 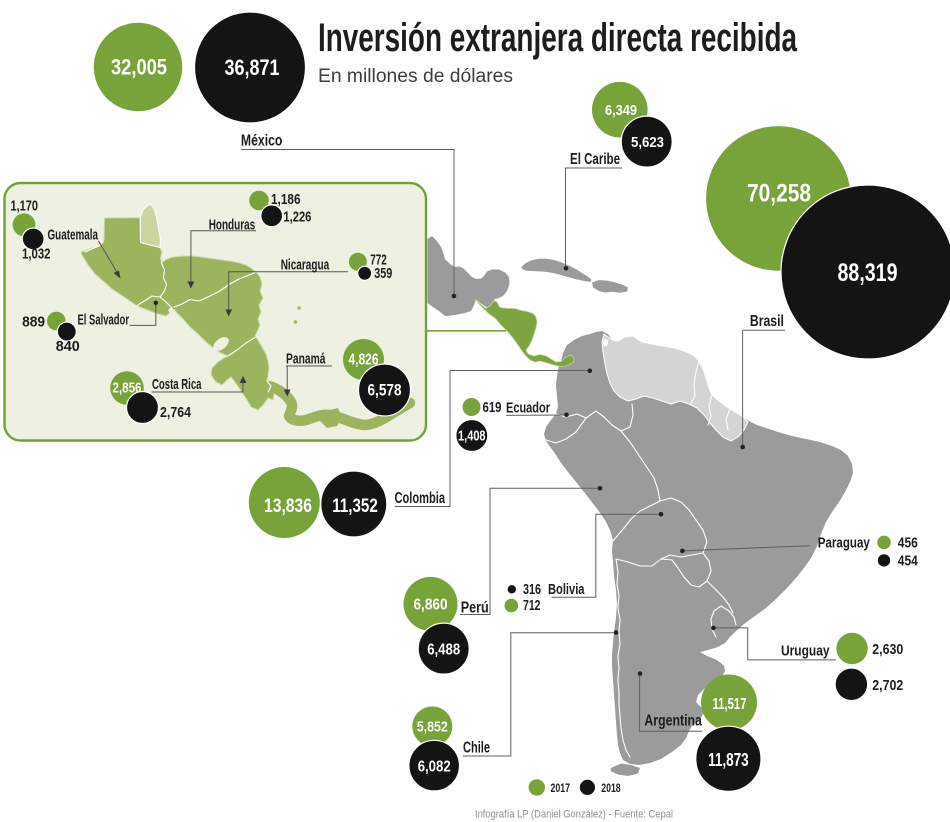 What do you see at coordinates (621, 110) in the screenshot?
I see `svg-text: 6,349` at bounding box center [621, 110].